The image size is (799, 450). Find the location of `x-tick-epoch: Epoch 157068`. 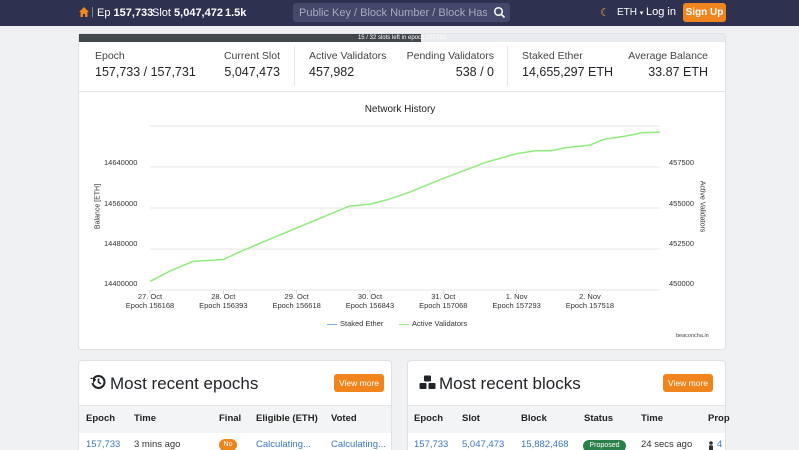

x-tick-epoch: Epoch 157068 is located at coordinates (443, 305).